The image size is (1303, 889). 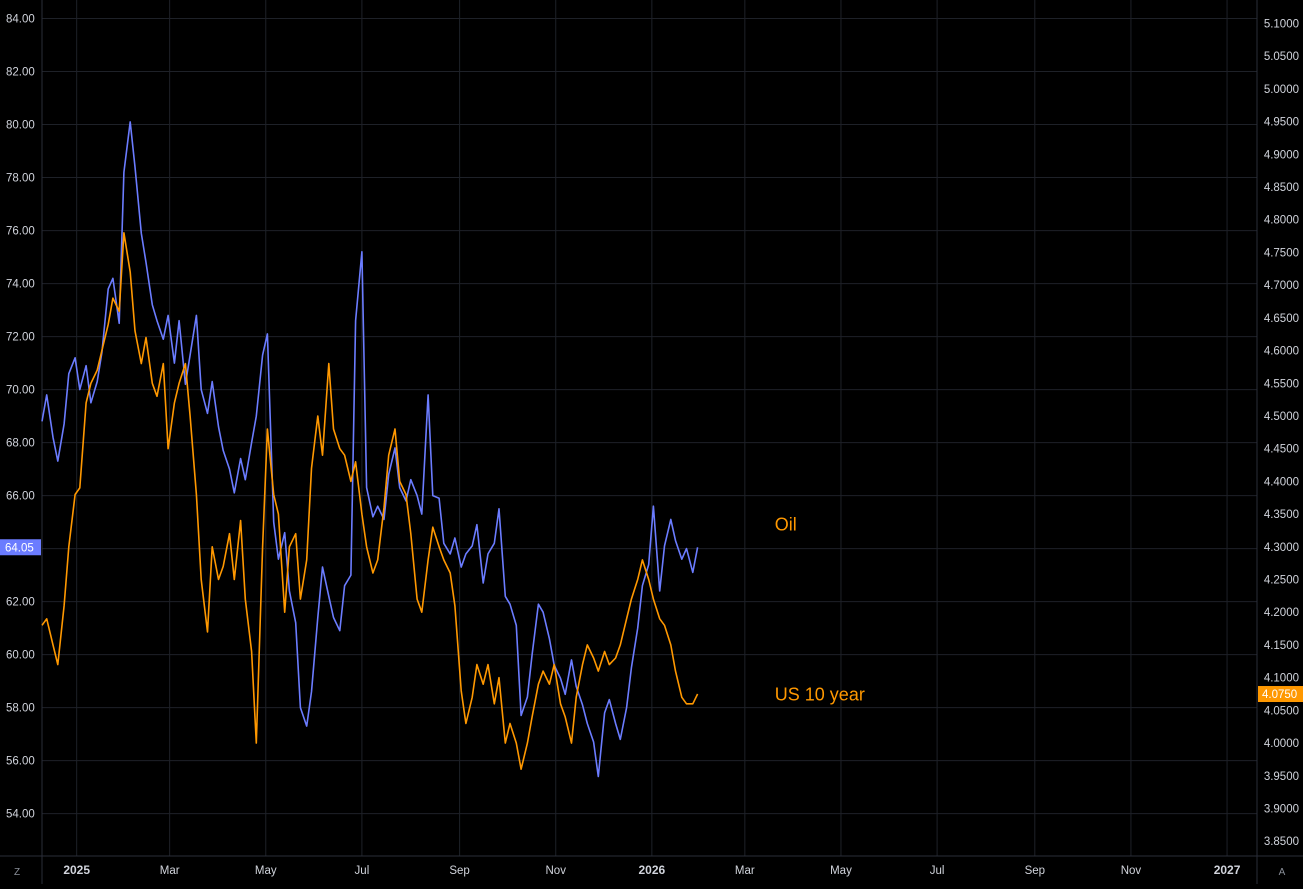 What do you see at coordinates (1281, 842) in the screenshot?
I see `y-right-tick-label: 3.8500` at bounding box center [1281, 842].